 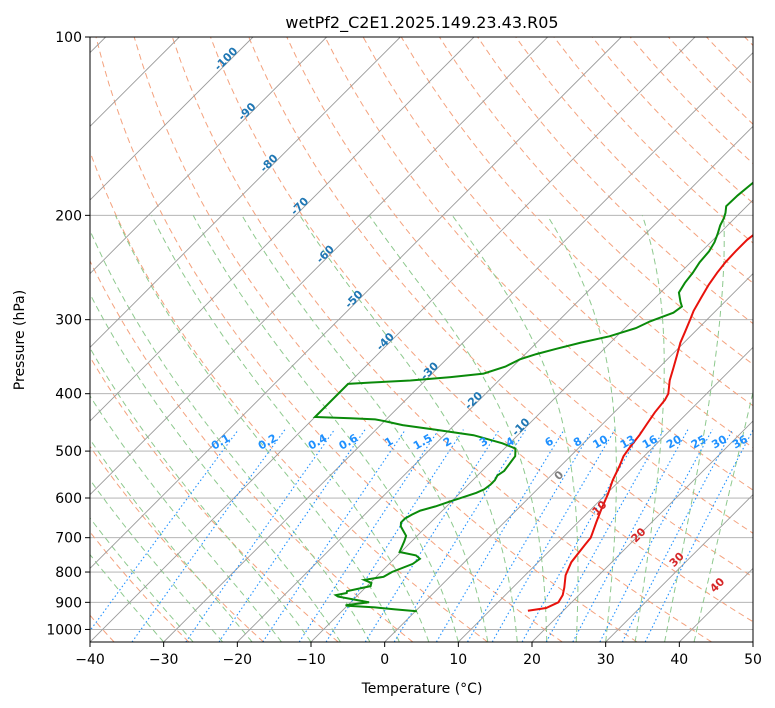 What do you see at coordinates (246, 111) in the screenshot?
I see `dry-adiabat-label: -90` at bounding box center [246, 111].